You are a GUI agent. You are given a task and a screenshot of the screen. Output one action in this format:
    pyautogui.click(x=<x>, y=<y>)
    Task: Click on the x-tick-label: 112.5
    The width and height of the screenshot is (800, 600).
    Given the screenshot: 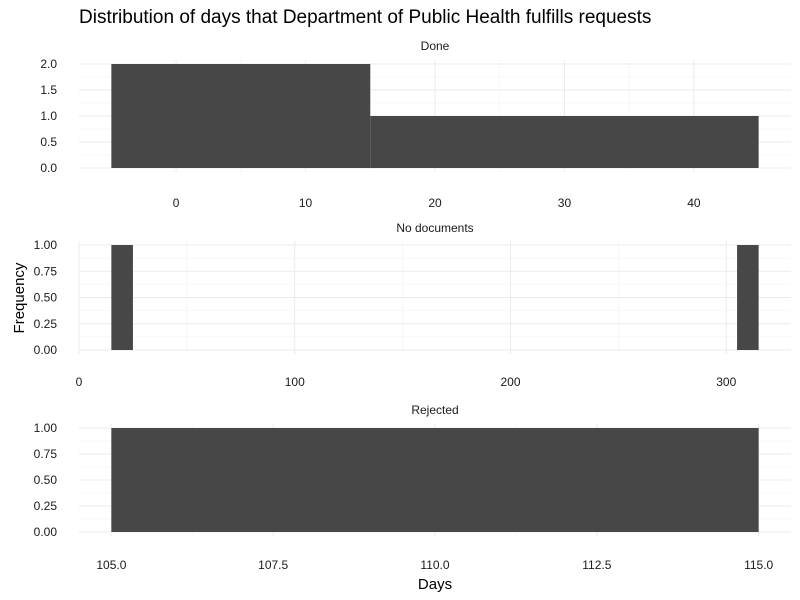 What is the action you would take?
    pyautogui.click(x=596, y=565)
    